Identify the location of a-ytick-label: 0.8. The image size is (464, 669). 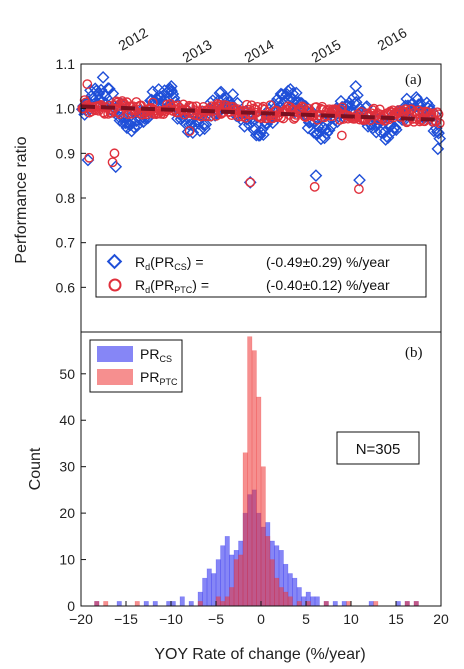
(66, 198).